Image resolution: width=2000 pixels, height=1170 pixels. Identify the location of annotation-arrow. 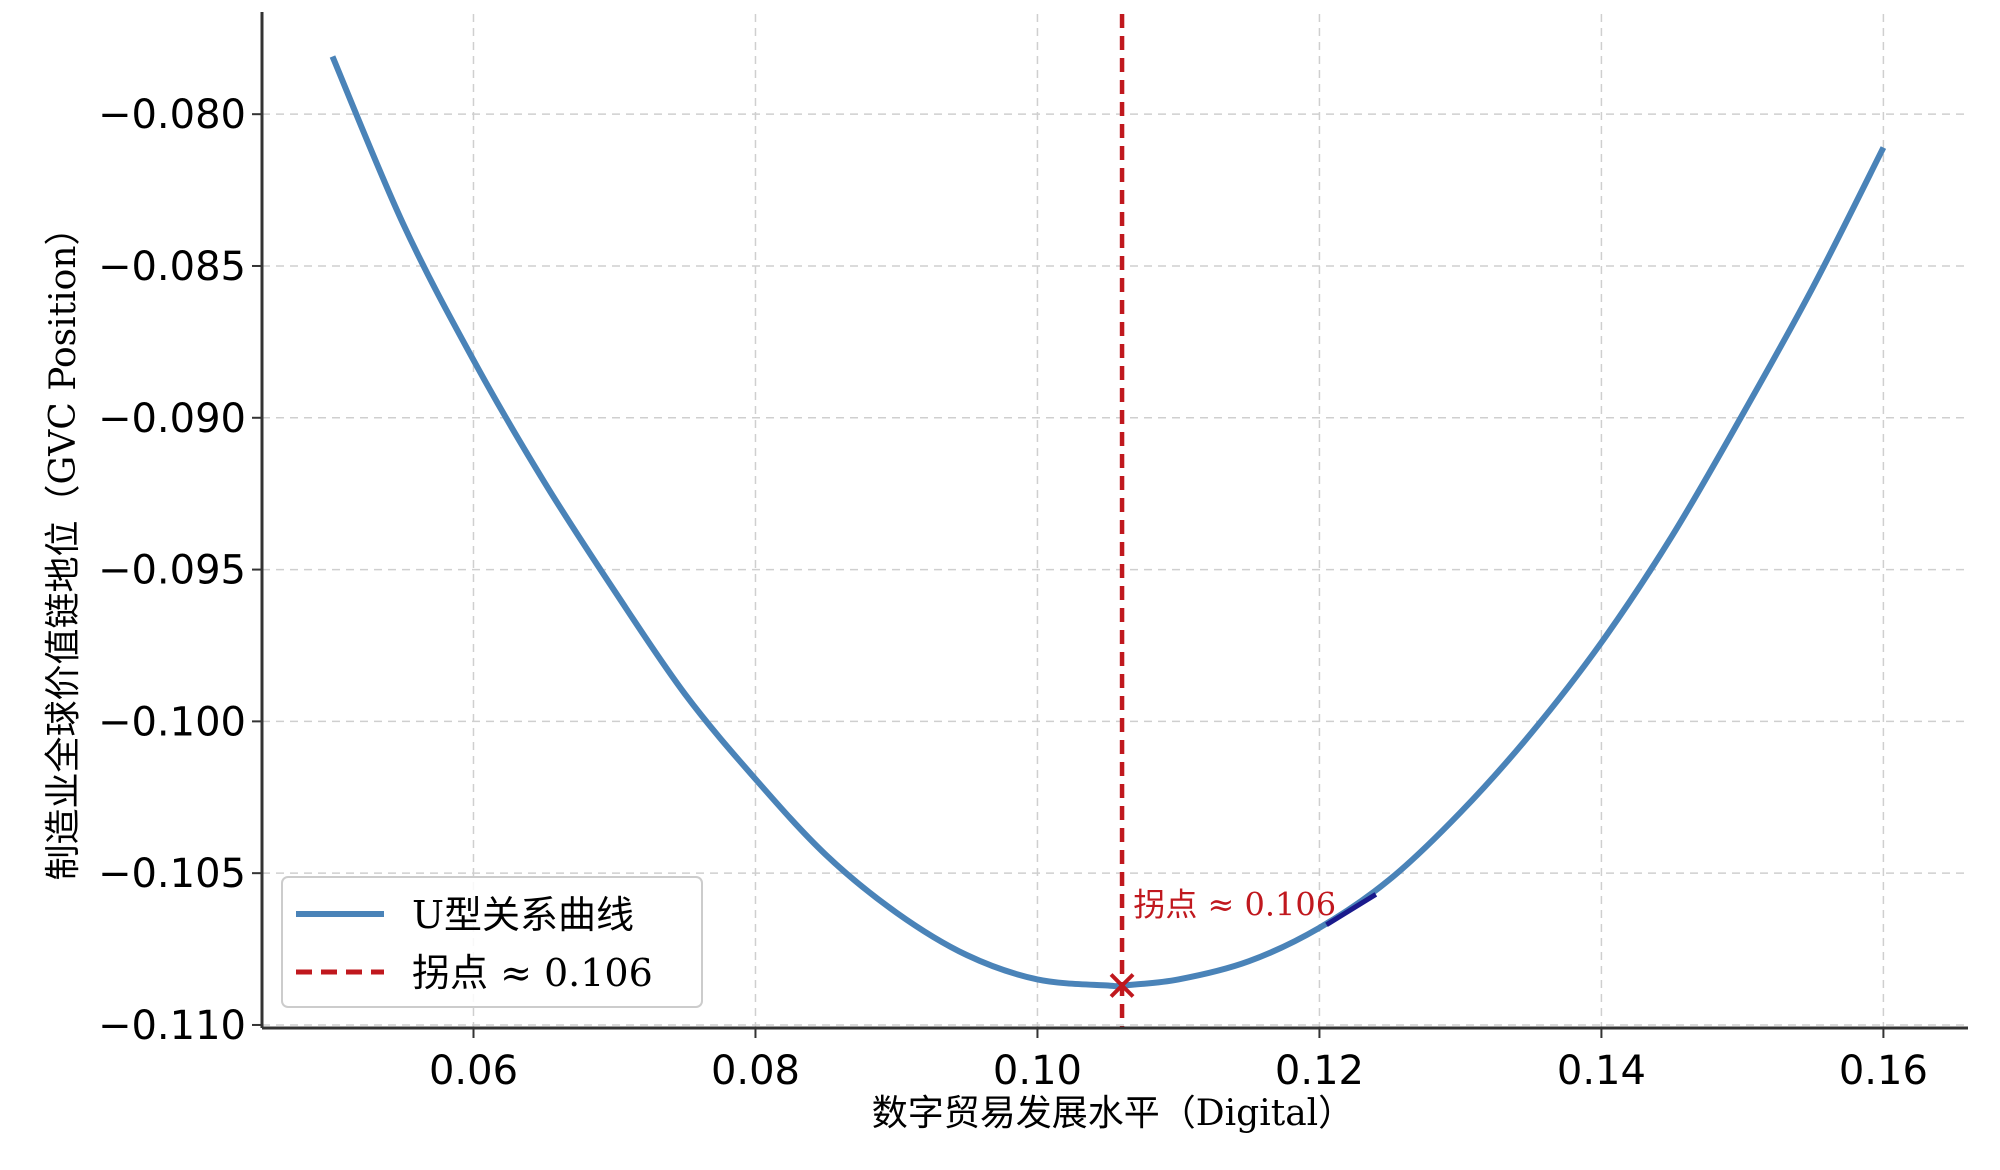
(1351, 909).